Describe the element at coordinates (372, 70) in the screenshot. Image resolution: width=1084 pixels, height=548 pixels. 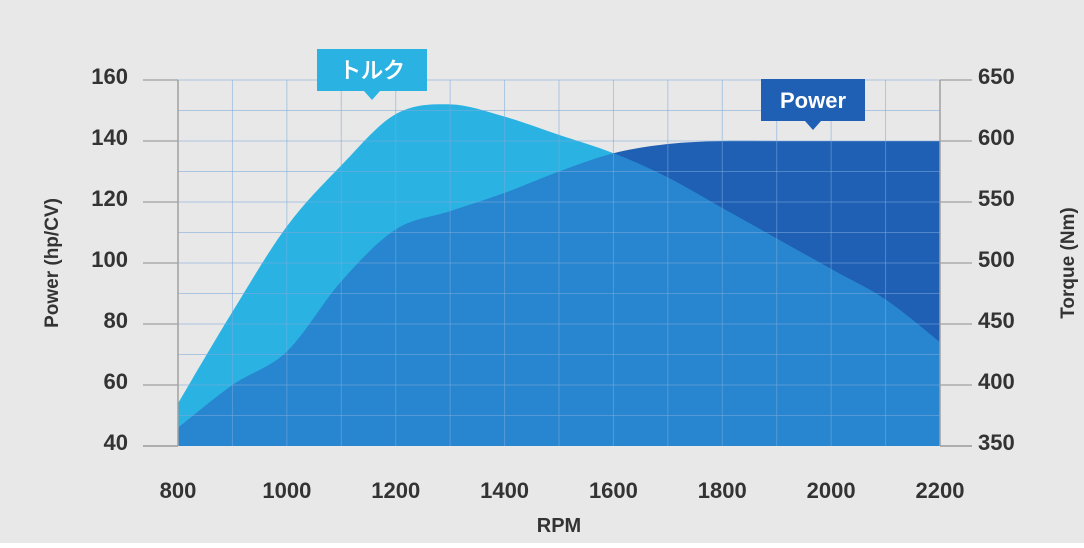
I see `torque-callout-label: トルク` at that location.